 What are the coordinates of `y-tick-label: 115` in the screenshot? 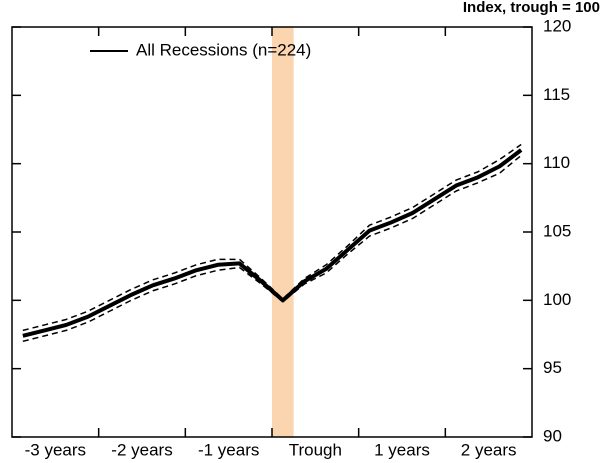 It's located at (556, 94).